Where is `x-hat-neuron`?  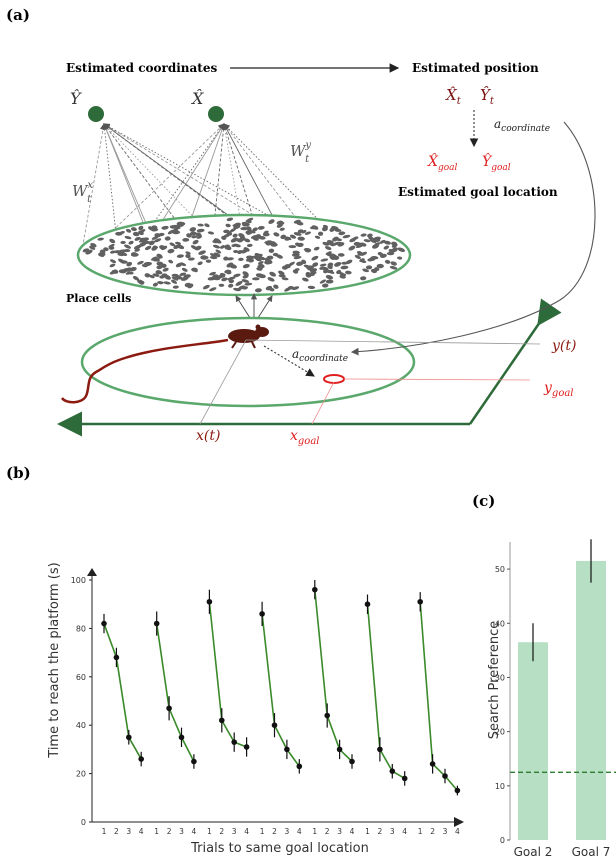 x-hat-neuron is located at coordinates (216, 114).